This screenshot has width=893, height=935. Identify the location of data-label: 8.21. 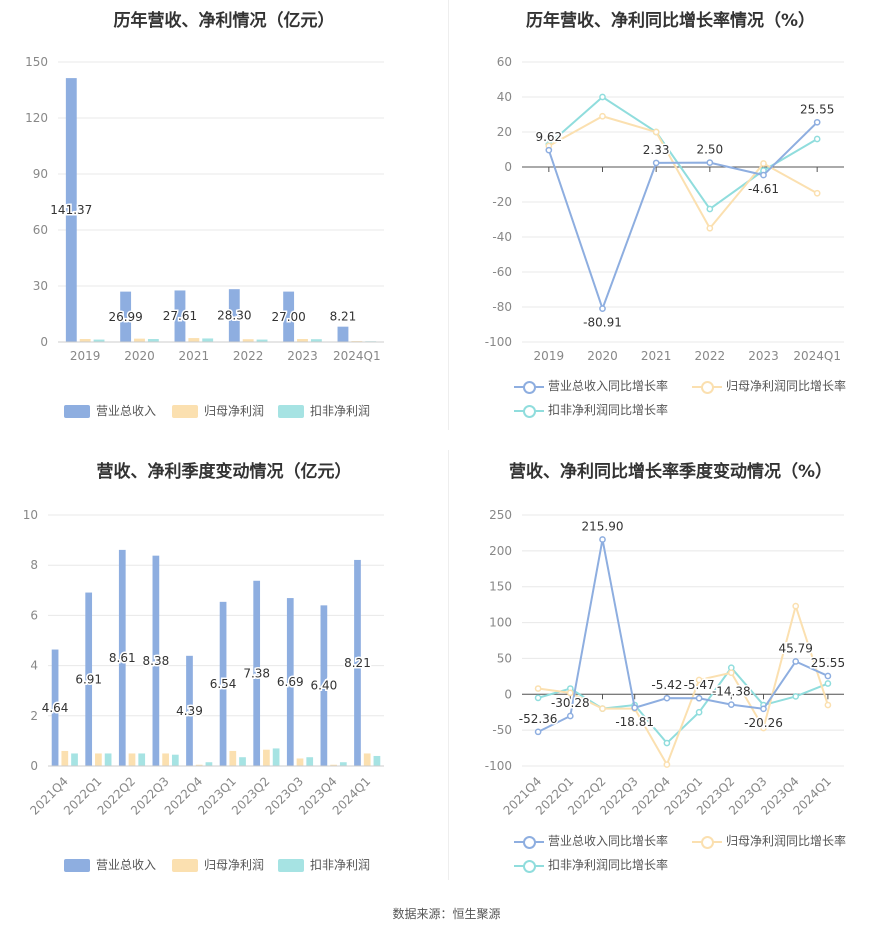
(357, 663).